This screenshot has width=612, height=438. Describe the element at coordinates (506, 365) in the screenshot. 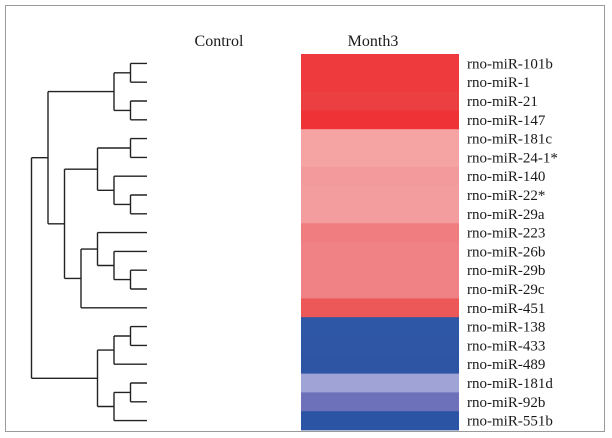

I see `row-label: rno-miR-489` at that location.